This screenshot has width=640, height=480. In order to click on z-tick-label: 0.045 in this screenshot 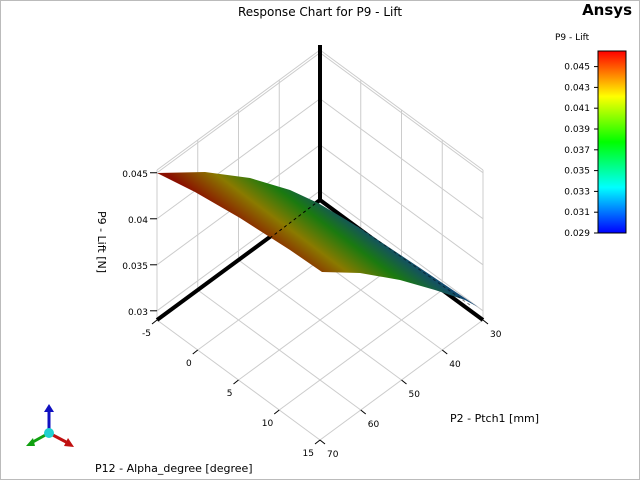, I will do `click(135, 175)`.